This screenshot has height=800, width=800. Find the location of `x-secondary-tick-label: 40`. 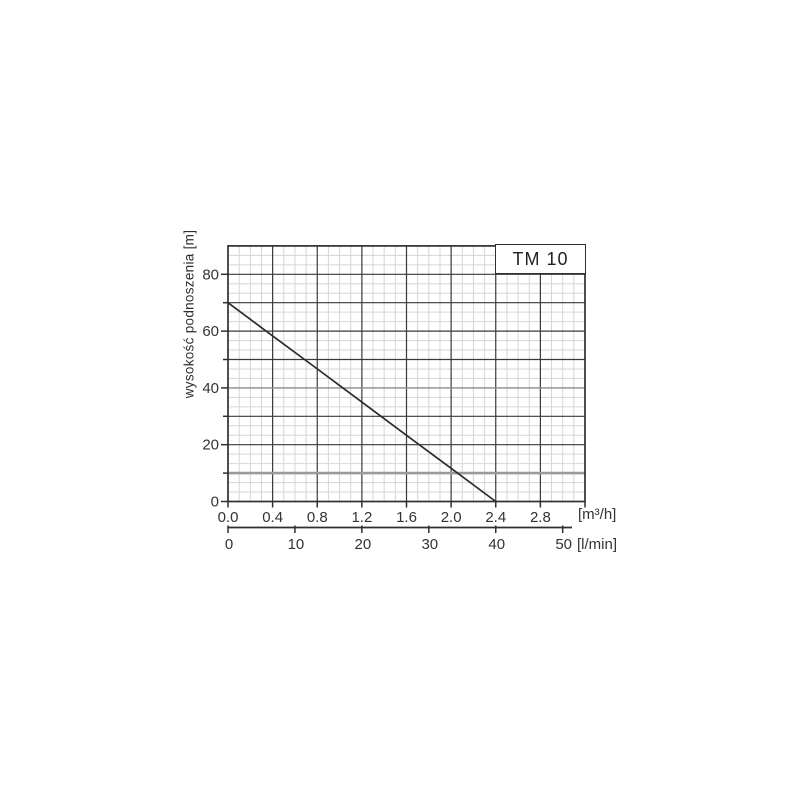

x-secondary-tick-label: 40 is located at coordinates (496, 544).